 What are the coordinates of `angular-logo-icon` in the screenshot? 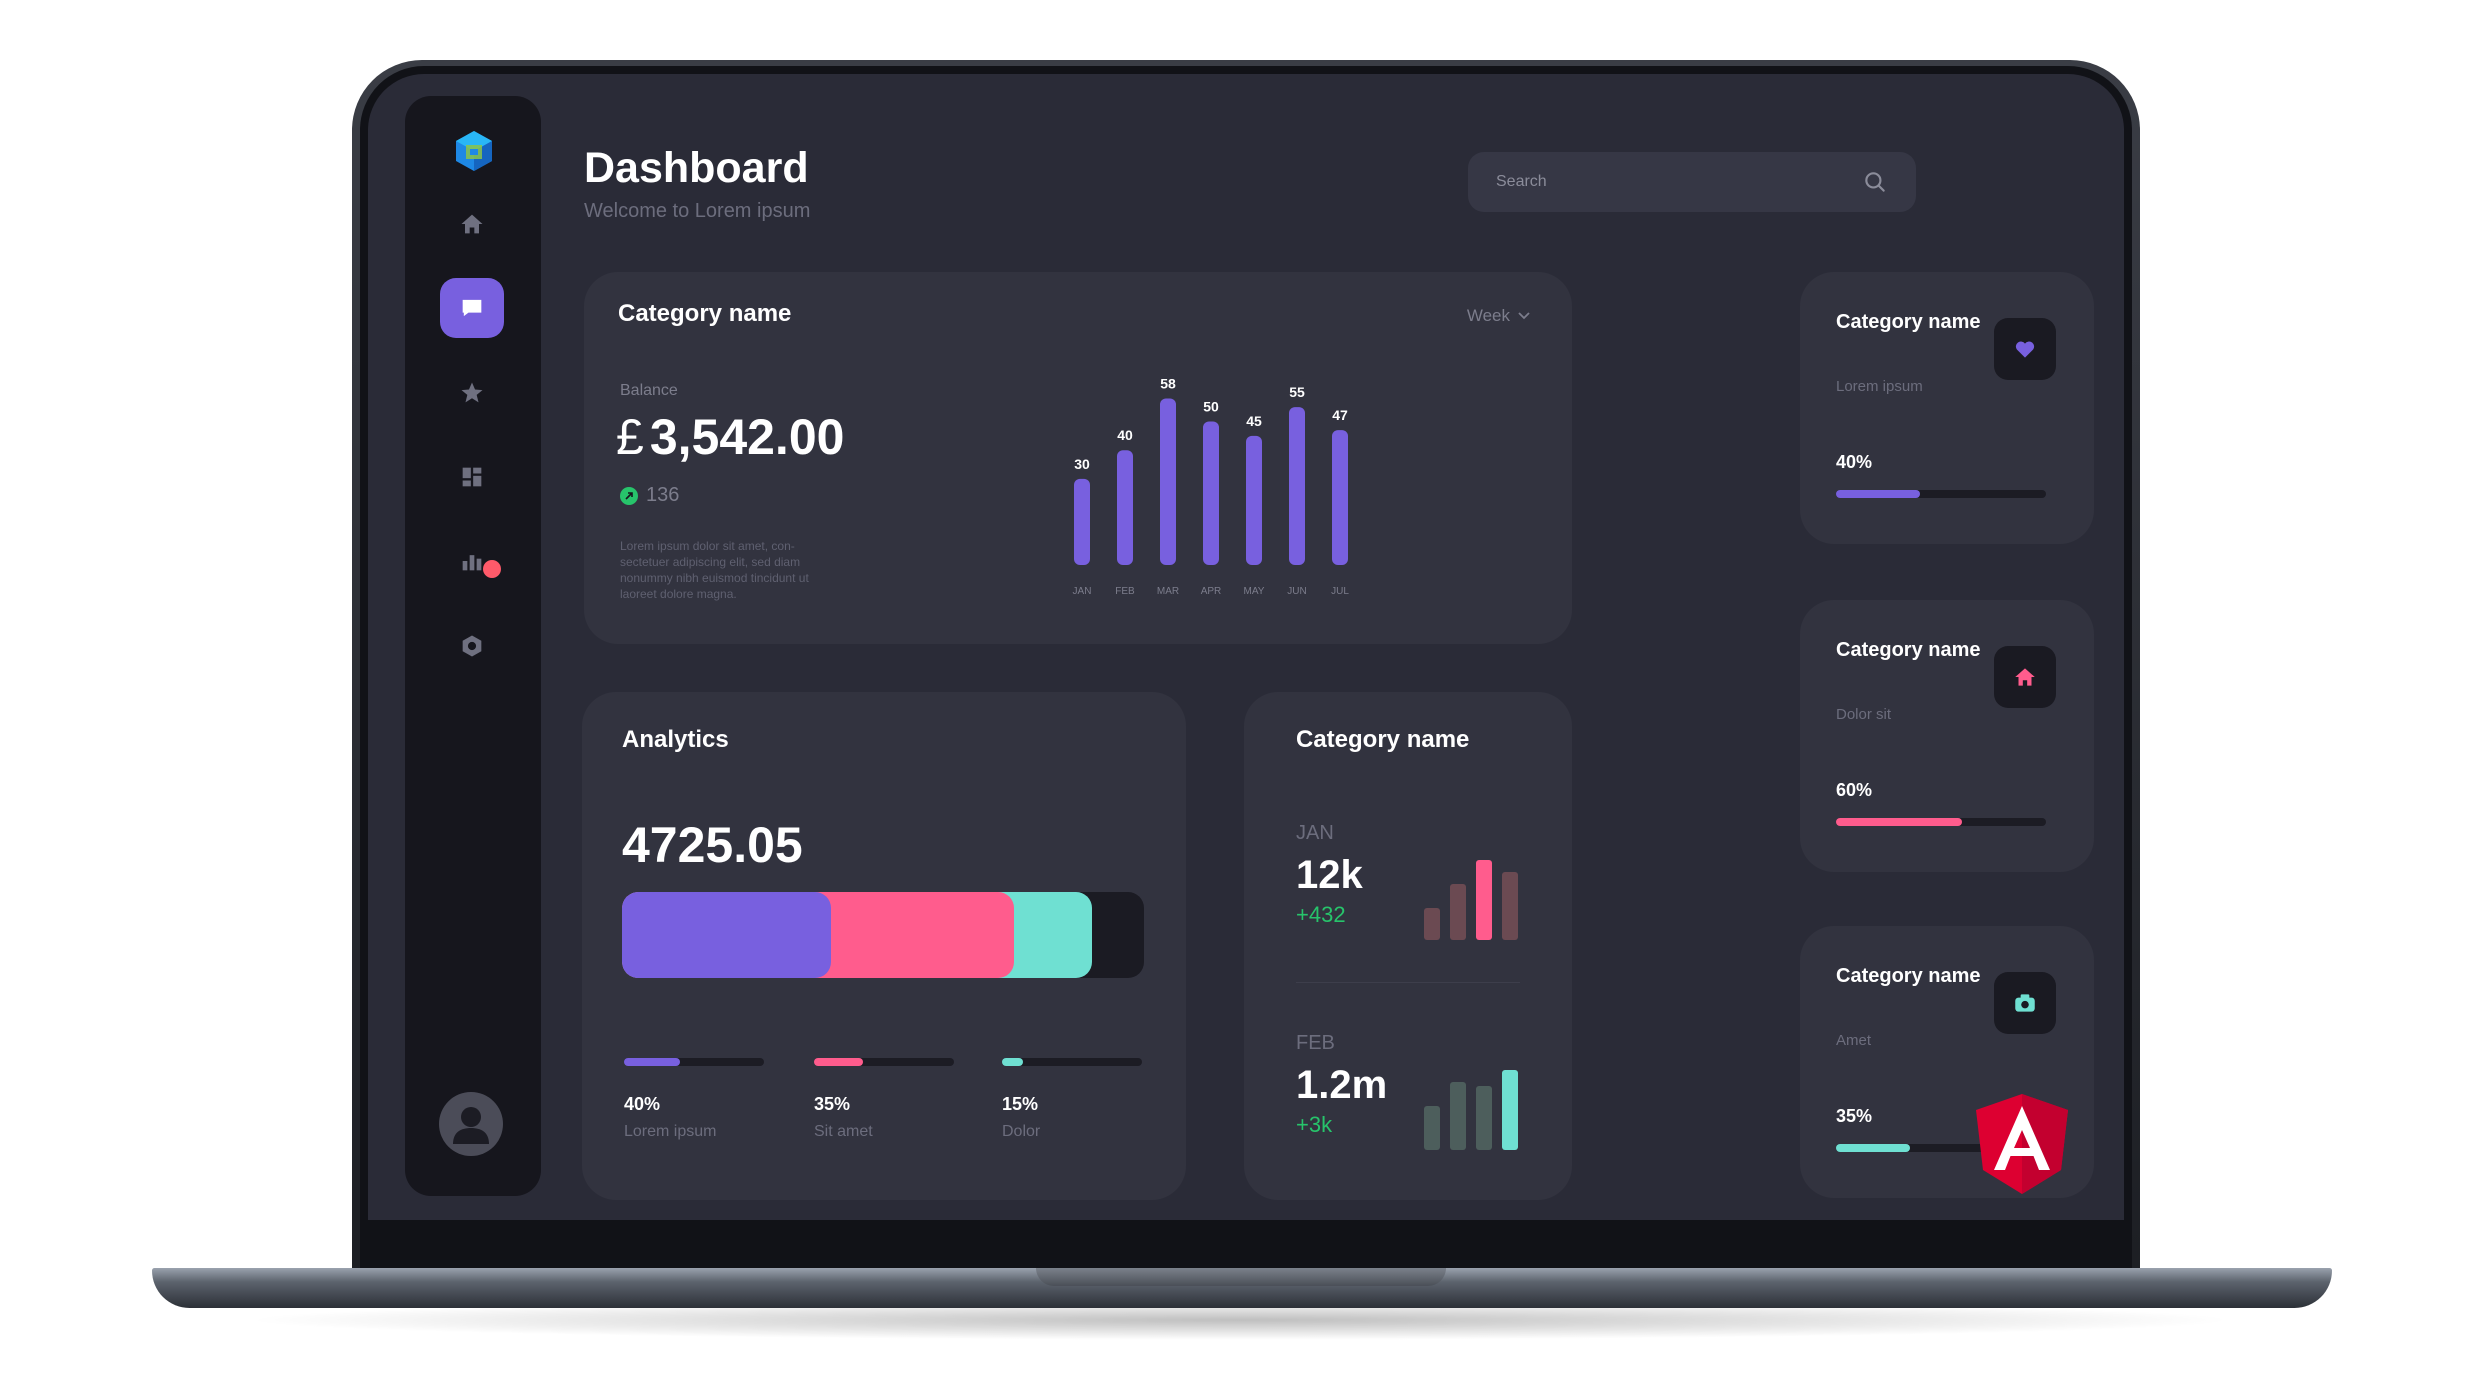 It's located at (2022, 1144).